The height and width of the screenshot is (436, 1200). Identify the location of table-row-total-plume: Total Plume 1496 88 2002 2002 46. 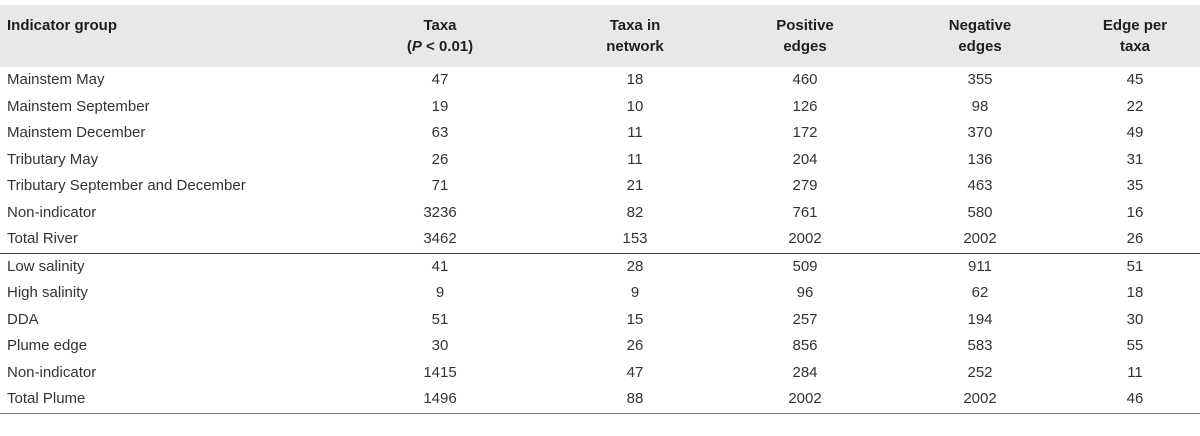
(600, 400).